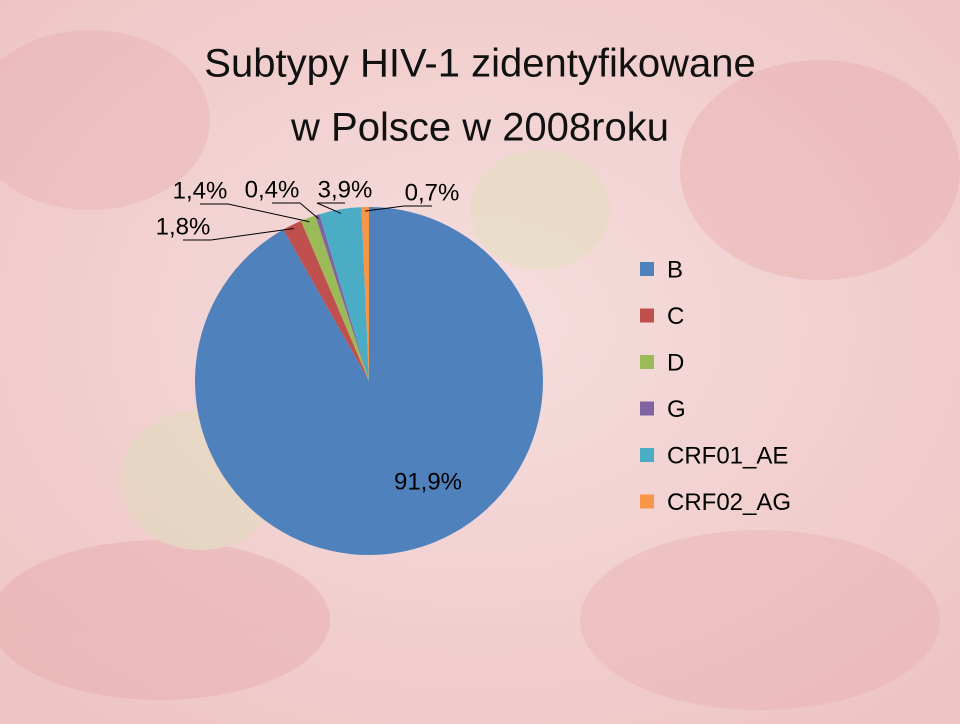 The height and width of the screenshot is (724, 960). What do you see at coordinates (345, 189) in the screenshot?
I see `data-label: 3,9%` at bounding box center [345, 189].